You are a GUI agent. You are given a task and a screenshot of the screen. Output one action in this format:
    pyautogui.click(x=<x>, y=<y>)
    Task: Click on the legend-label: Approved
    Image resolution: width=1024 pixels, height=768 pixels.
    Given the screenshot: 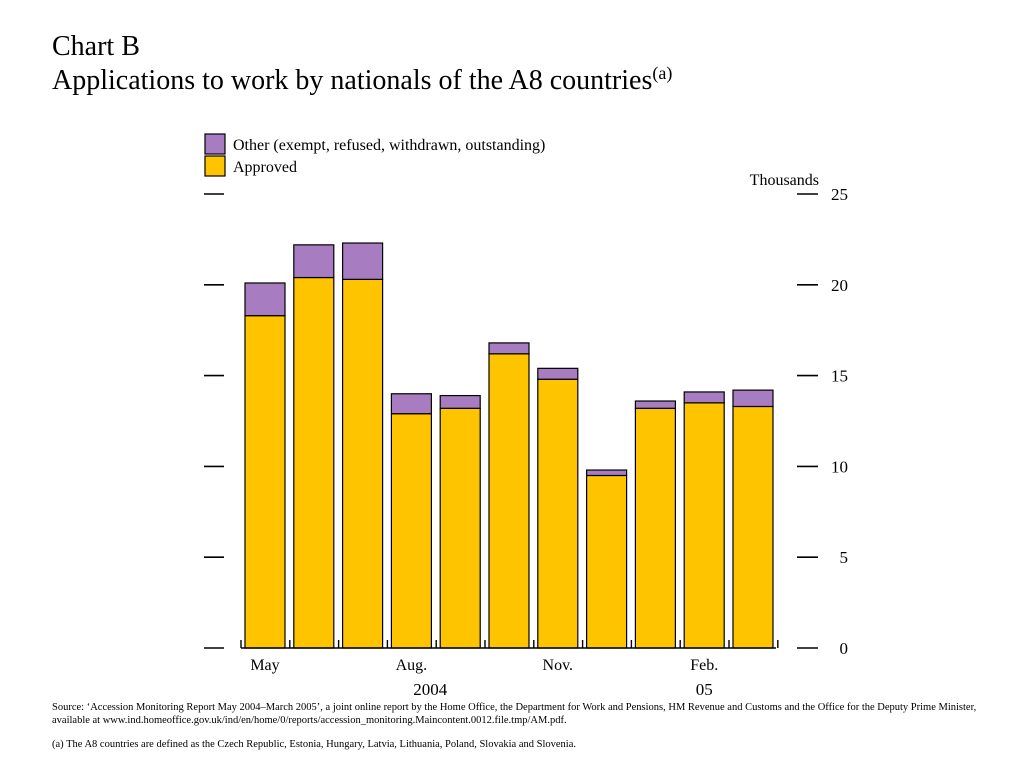 What is the action you would take?
    pyautogui.click(x=265, y=167)
    